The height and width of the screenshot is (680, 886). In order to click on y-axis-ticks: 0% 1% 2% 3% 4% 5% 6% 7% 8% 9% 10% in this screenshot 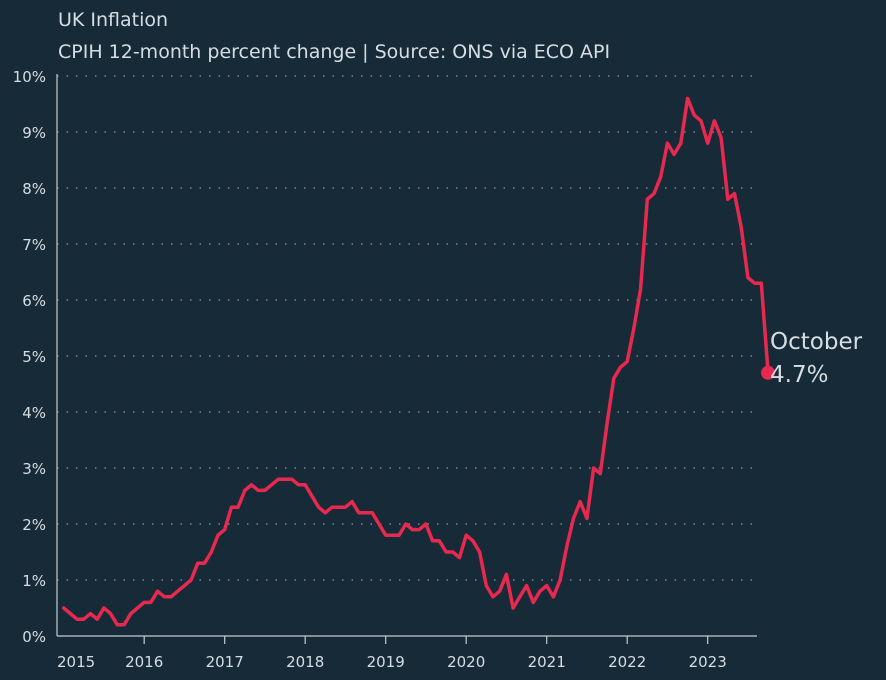, I will do `click(29, 357)`.